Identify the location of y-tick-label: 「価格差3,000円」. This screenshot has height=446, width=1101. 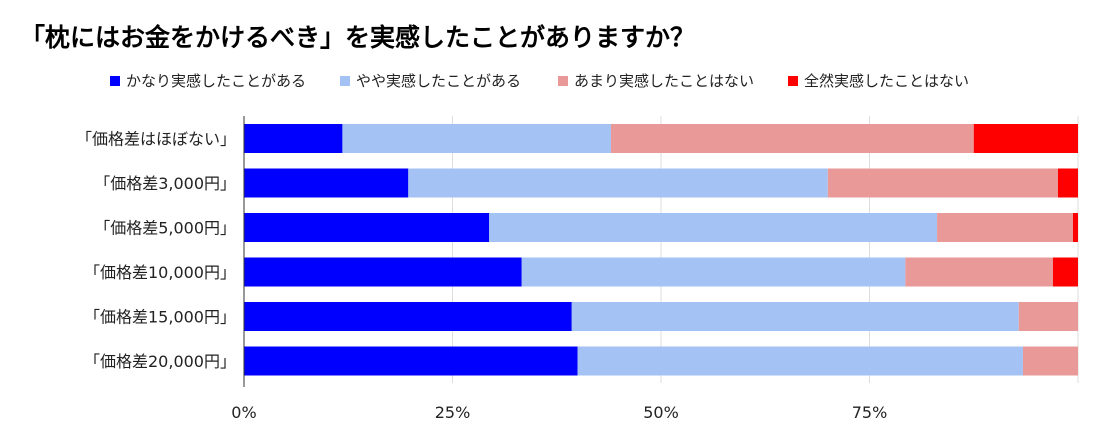
(165, 183).